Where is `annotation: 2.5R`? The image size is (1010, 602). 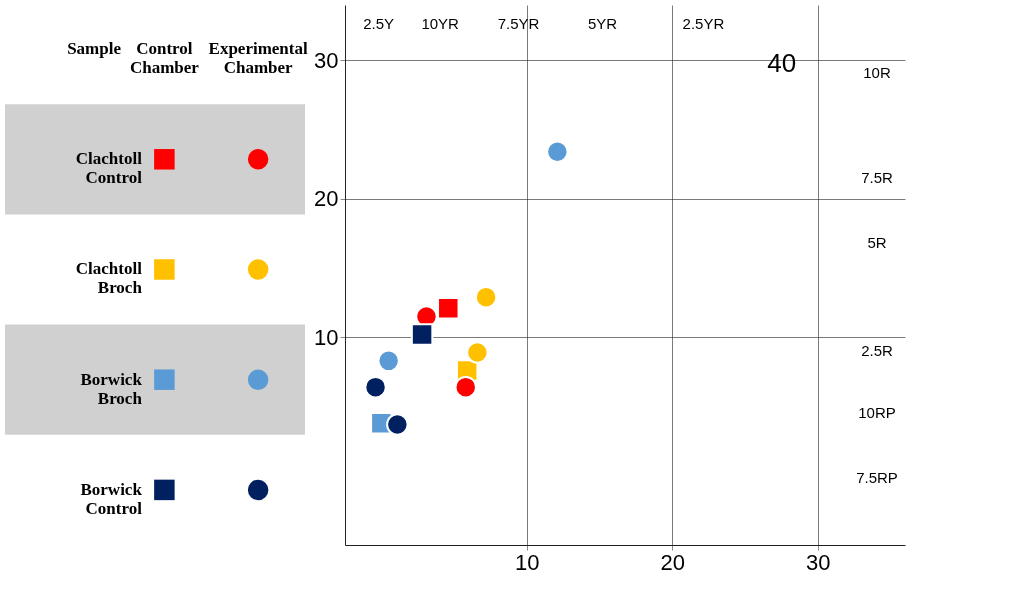
annotation: 2.5R is located at coordinates (877, 350).